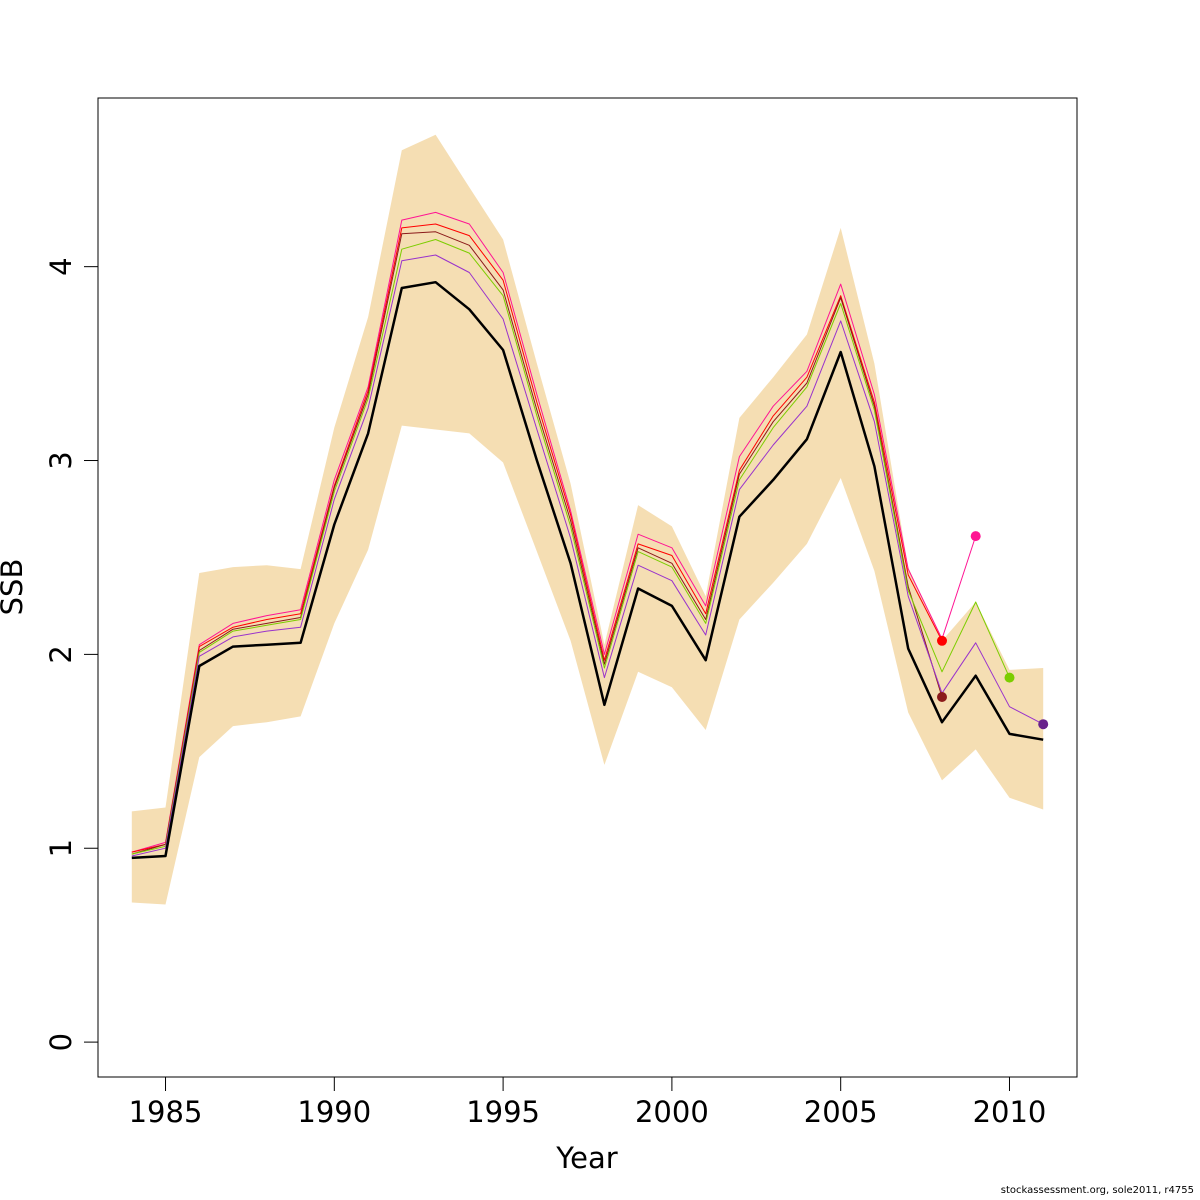  I want to click on y-tick-label: 0, so click(61, 1042).